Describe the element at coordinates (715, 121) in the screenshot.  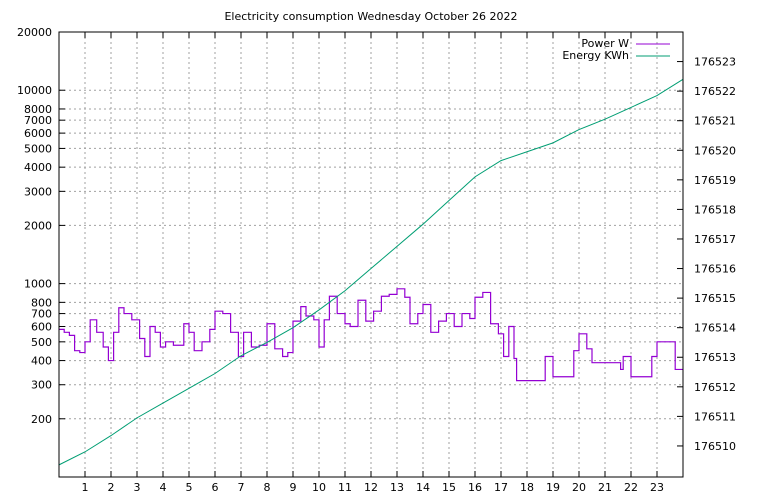
I see `y2-tick-label: 176521` at that location.